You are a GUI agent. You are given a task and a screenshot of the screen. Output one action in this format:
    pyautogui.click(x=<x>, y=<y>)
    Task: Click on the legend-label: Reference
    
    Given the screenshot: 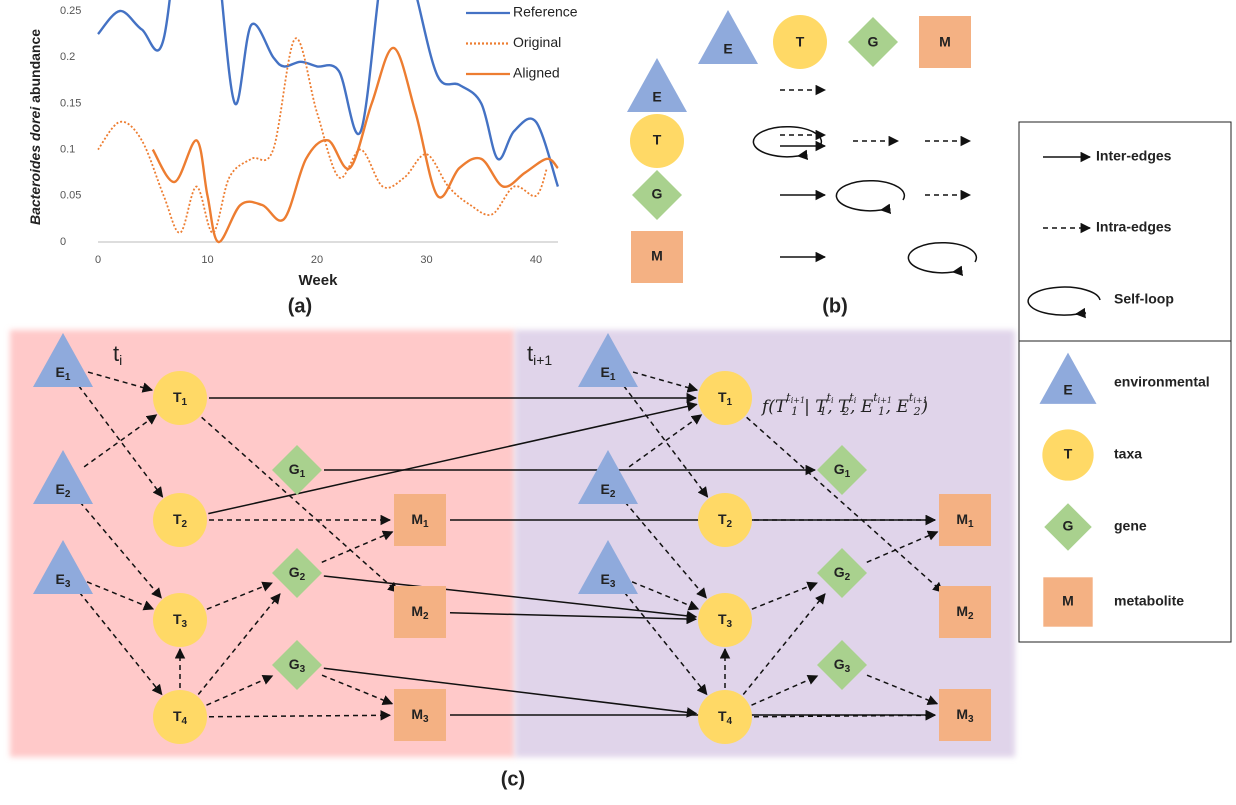 What is the action you would take?
    pyautogui.click(x=545, y=12)
    